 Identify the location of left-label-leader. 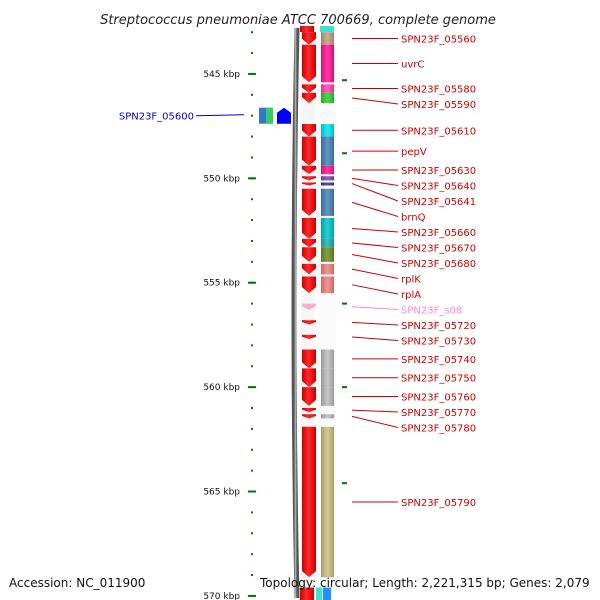
(220, 115).